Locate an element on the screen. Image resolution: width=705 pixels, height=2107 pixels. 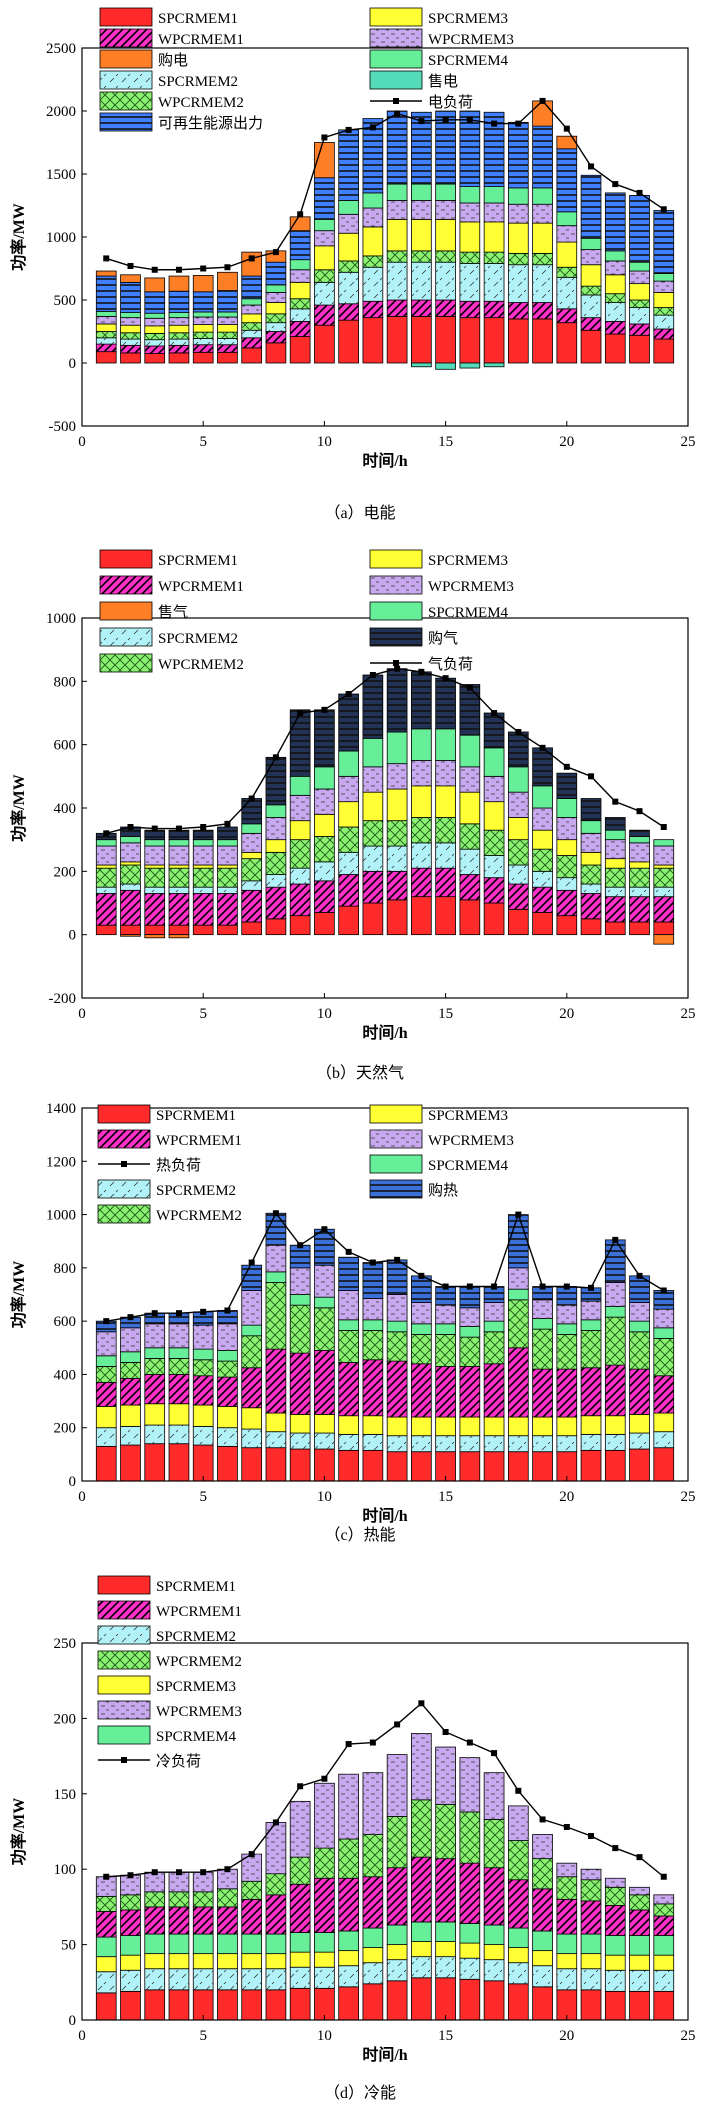
bar-spcrmem3-t10 is located at coordinates (324, 1959).